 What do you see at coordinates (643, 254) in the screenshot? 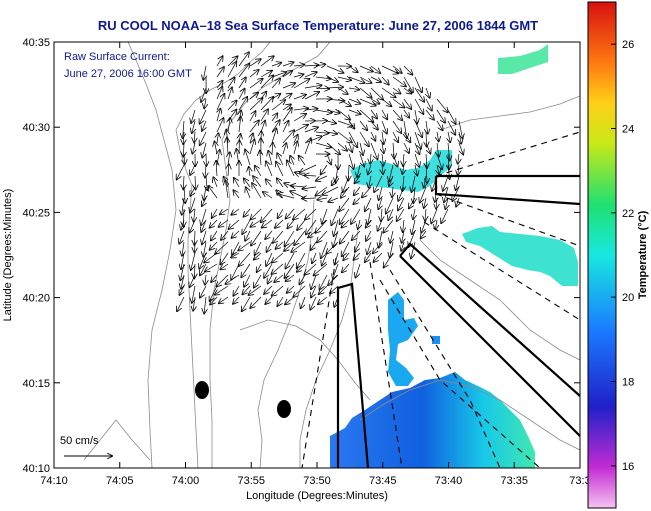
I see `colorbar-label: Temperature (°C)` at bounding box center [643, 254].